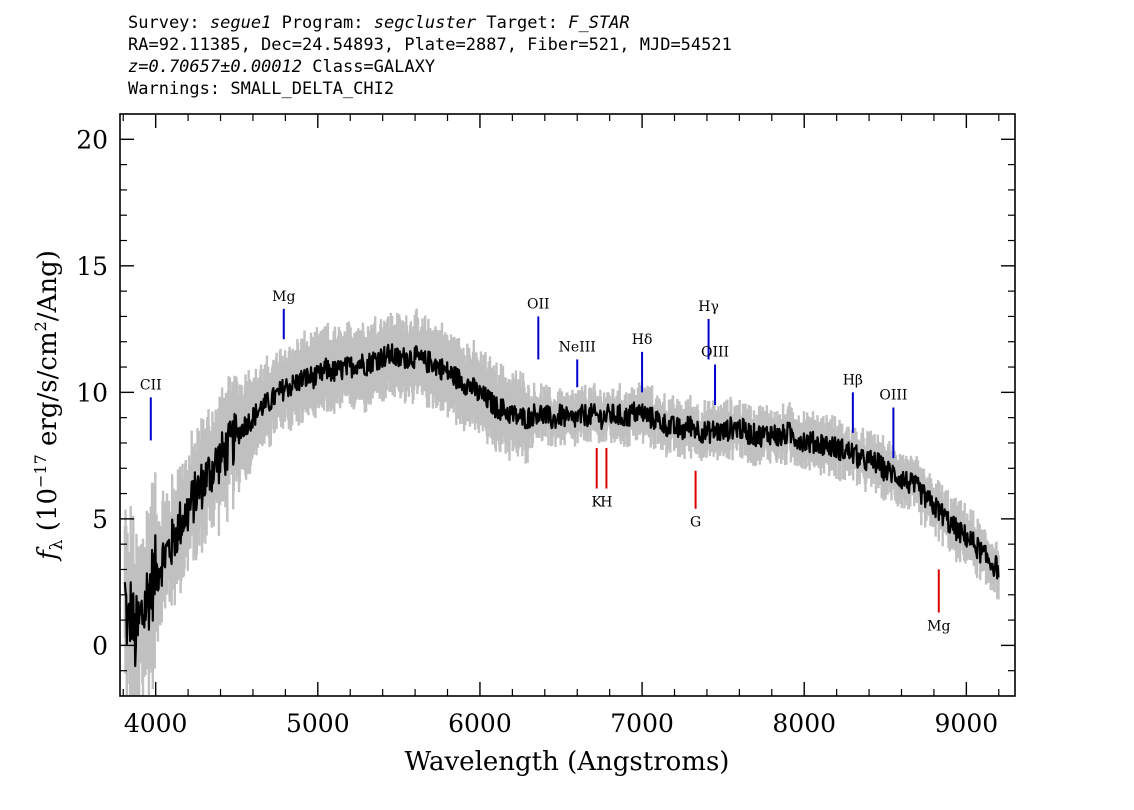 This screenshot has width=1134, height=810. Describe the element at coordinates (804, 723) in the screenshot. I see `x-tick-label: 8000` at that location.